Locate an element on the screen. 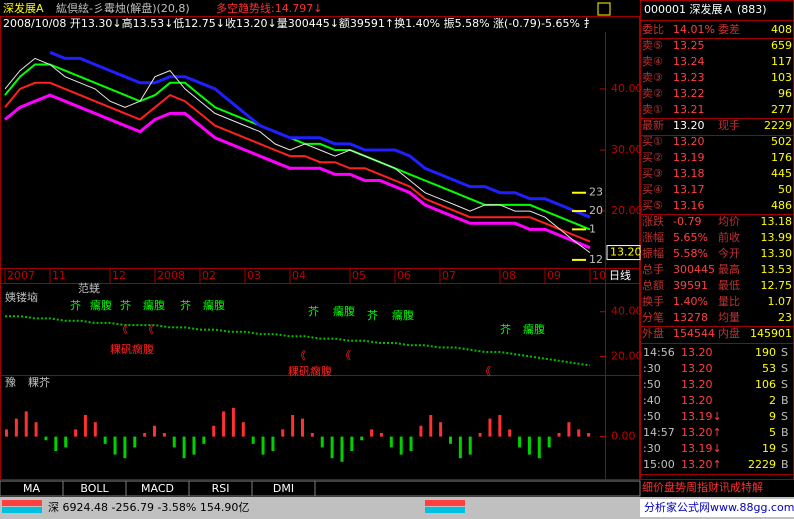 This screenshot has width=794, height=519. index-status: 深 6924.48 -256.79 -3.58% 154.90亿 is located at coordinates (148, 507).